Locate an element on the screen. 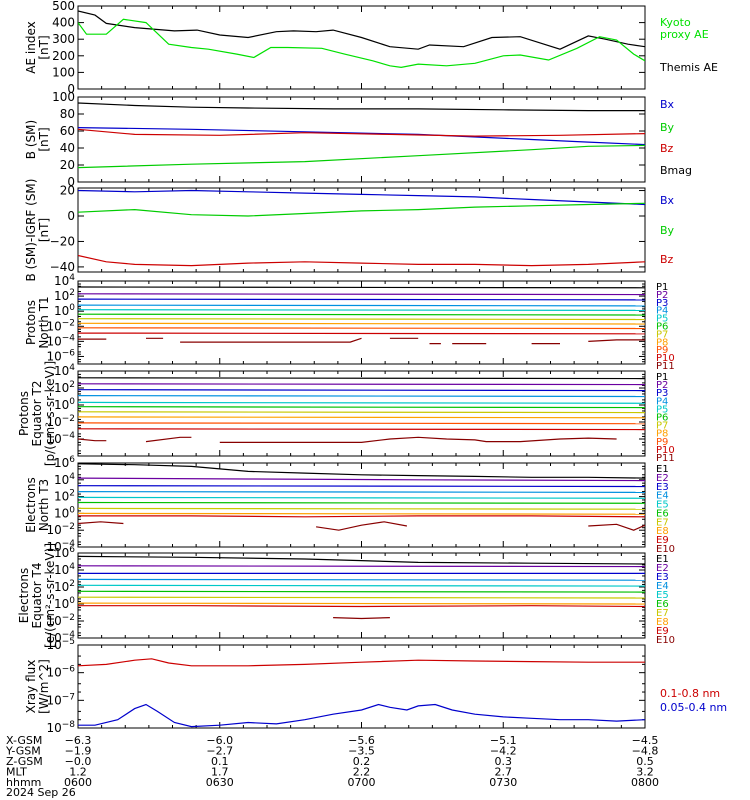 The image size is (750, 800). axis-value: 1.7 is located at coordinates (220, 772).